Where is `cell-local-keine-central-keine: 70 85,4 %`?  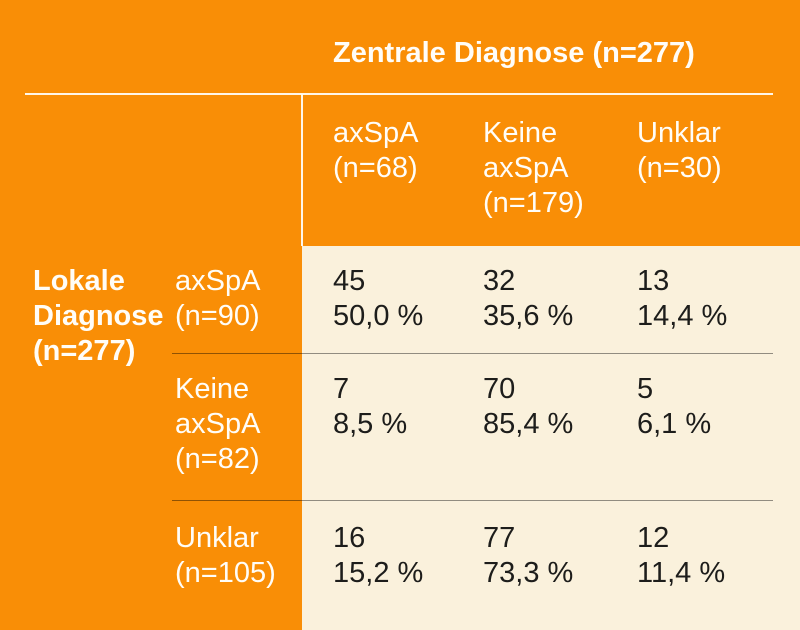
cell-local-keine-central-keine: 70 85,4 % is located at coordinates (553, 407).